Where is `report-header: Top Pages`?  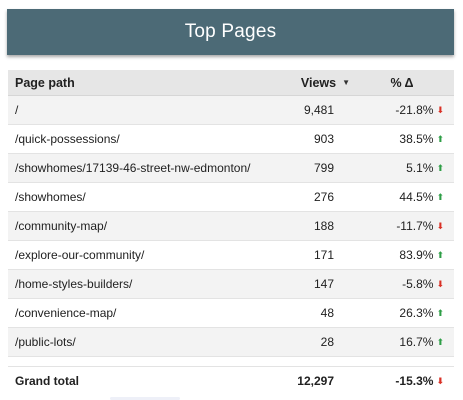 report-header: Top Pages is located at coordinates (230, 32).